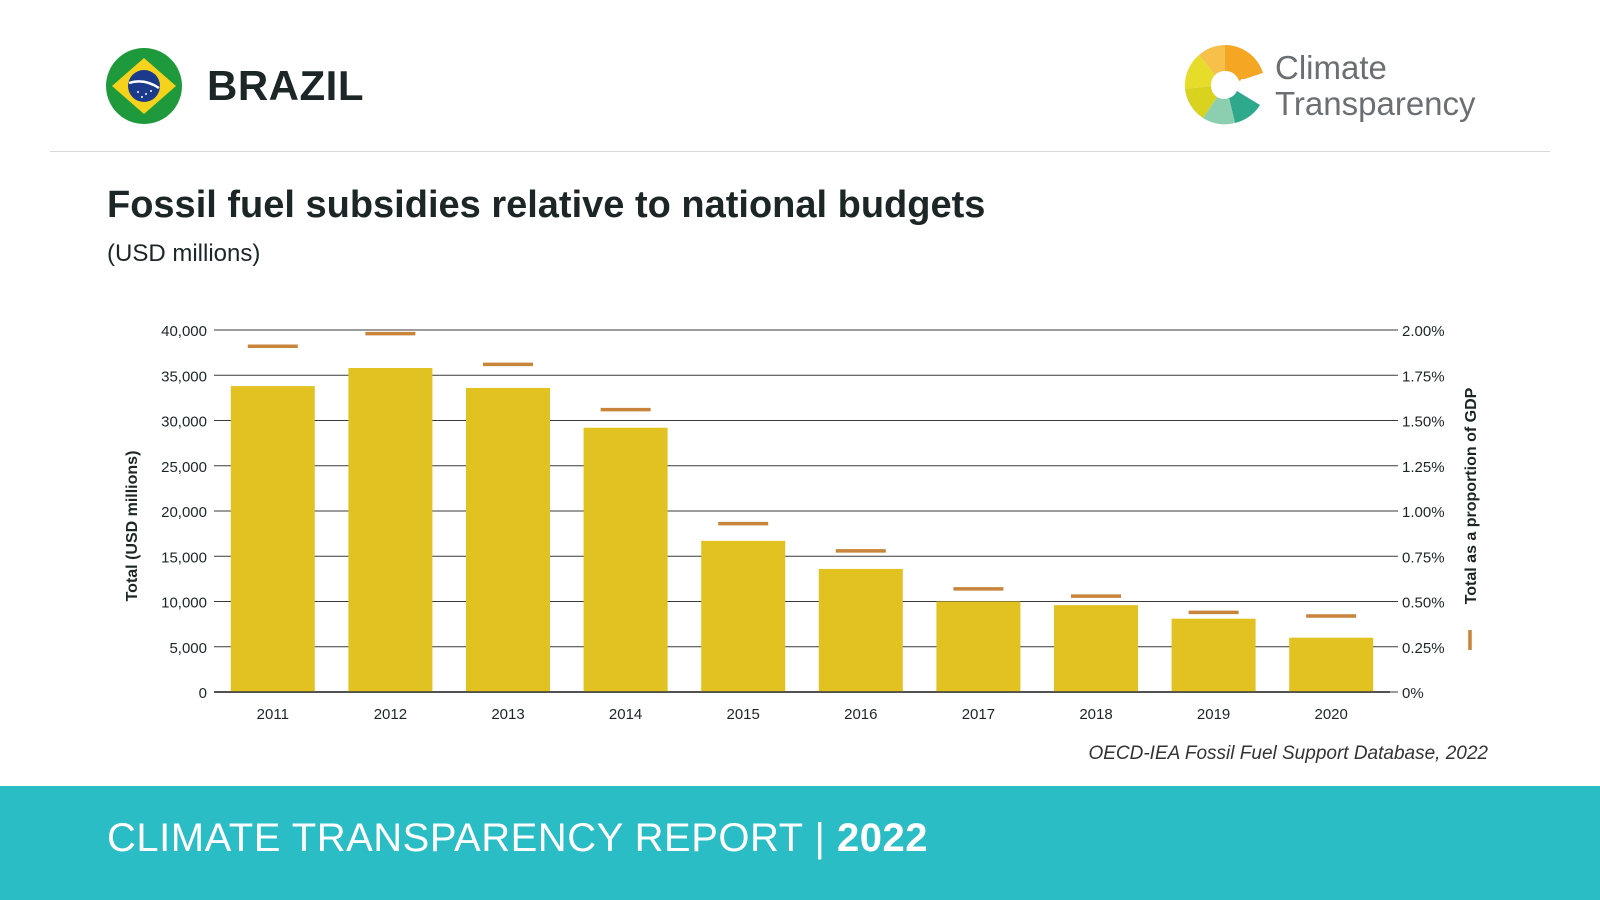 Image resolution: width=1600 pixels, height=900 pixels. What do you see at coordinates (1413, 693) in the screenshot?
I see `y2-tick-label: 0%` at bounding box center [1413, 693].